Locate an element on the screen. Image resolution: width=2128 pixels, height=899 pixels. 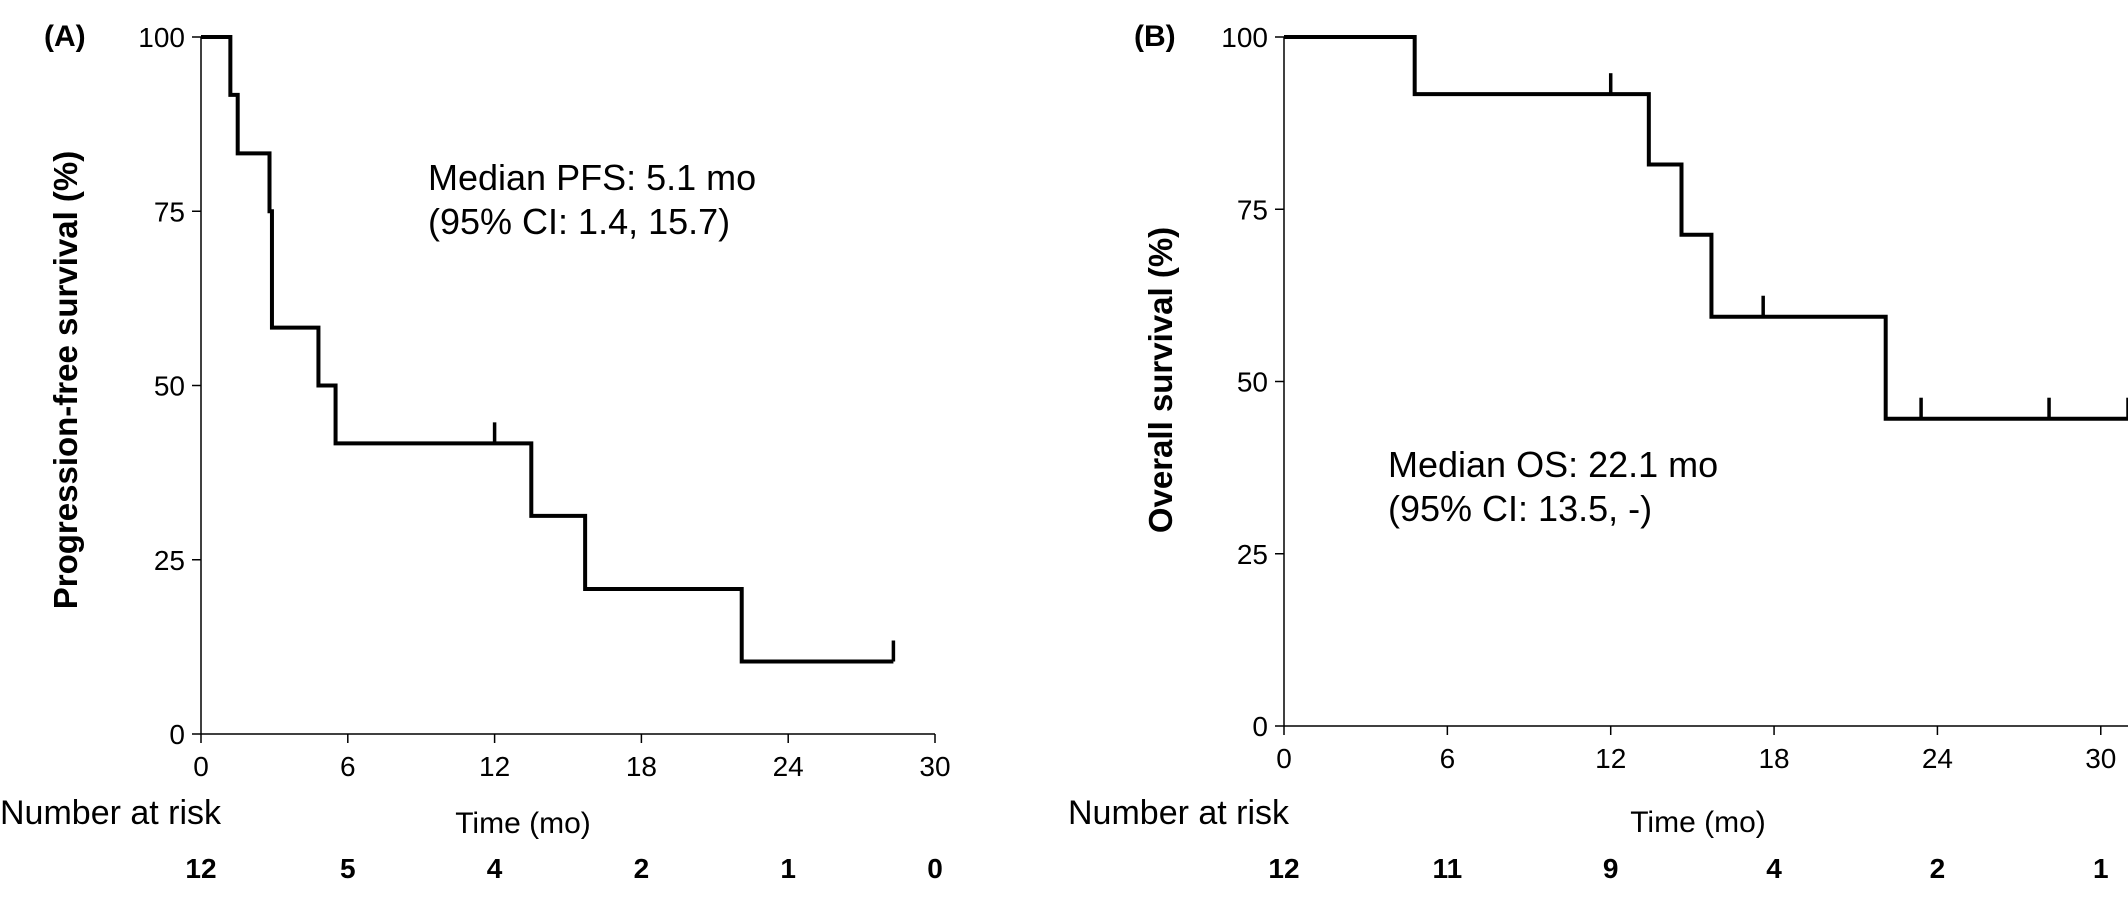
panel-b-y-axis-title: Overall survival (%) is located at coordinates (1160, 380).